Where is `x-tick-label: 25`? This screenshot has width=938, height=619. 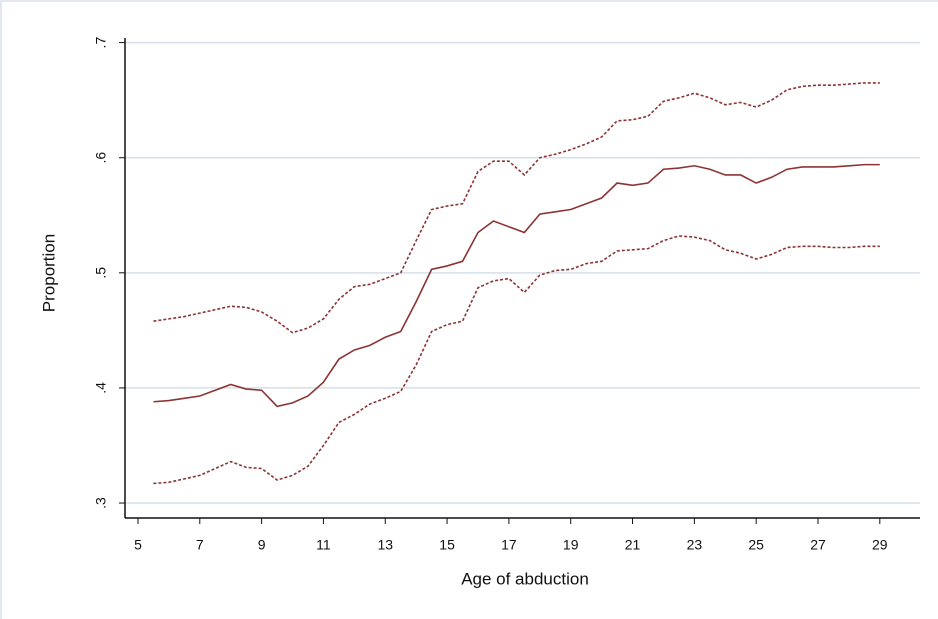
x-tick-label: 25 is located at coordinates (756, 545).